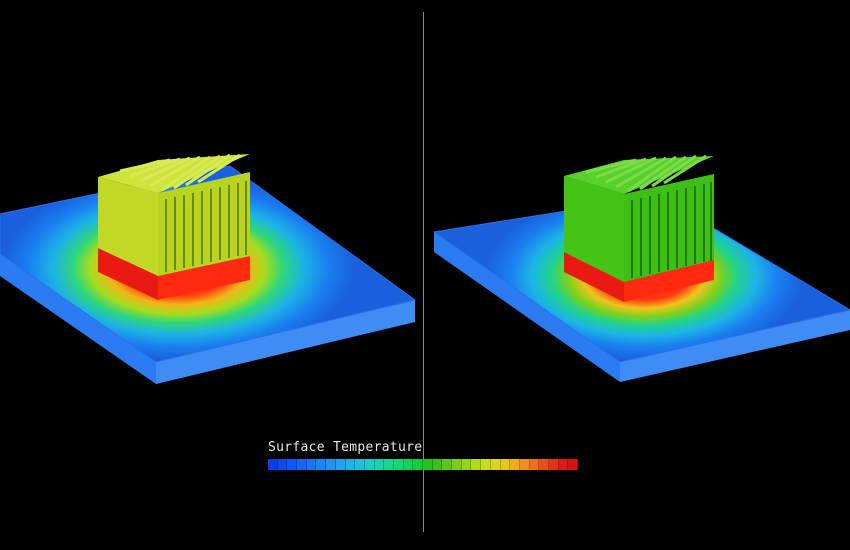  I want to click on fin-tops-left, so click(180, 172).